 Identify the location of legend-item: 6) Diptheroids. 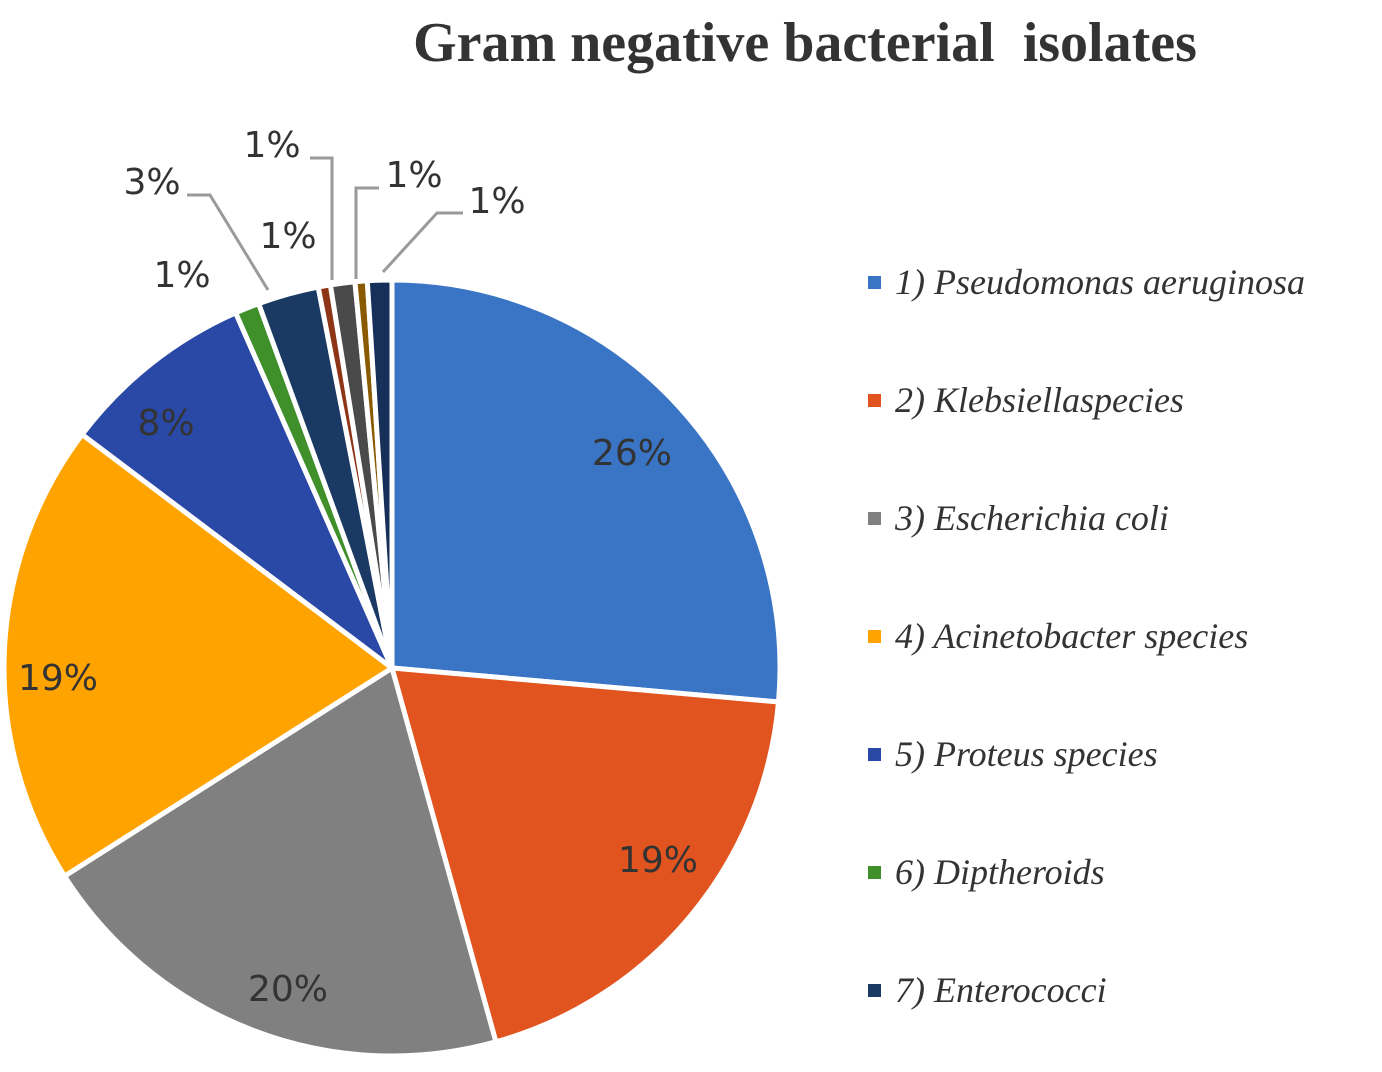
(986, 872).